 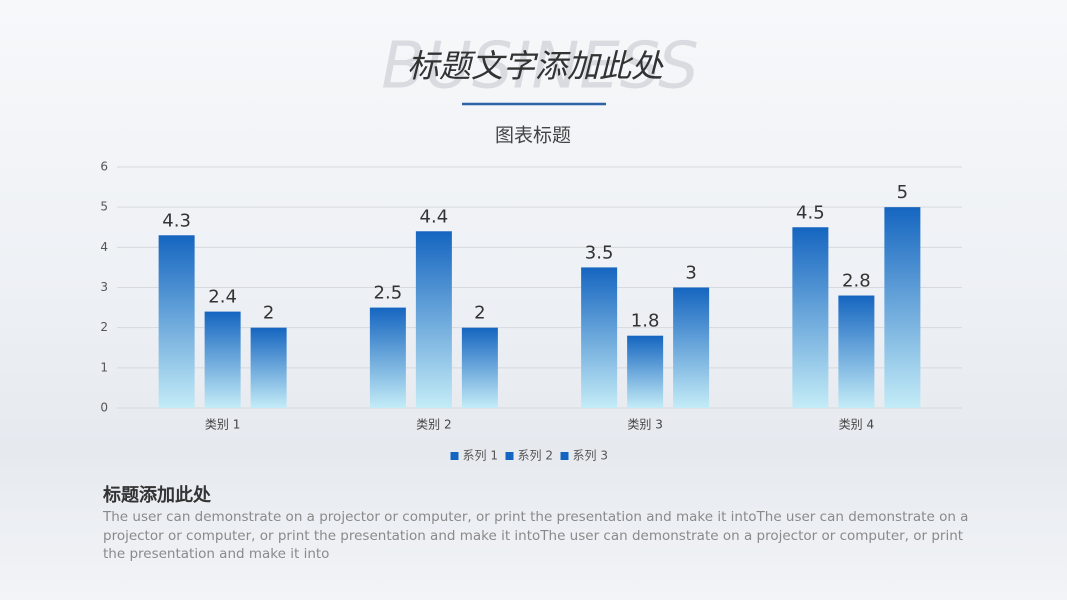 What do you see at coordinates (104, 207) in the screenshot?
I see `y-tick-label: 5` at bounding box center [104, 207].